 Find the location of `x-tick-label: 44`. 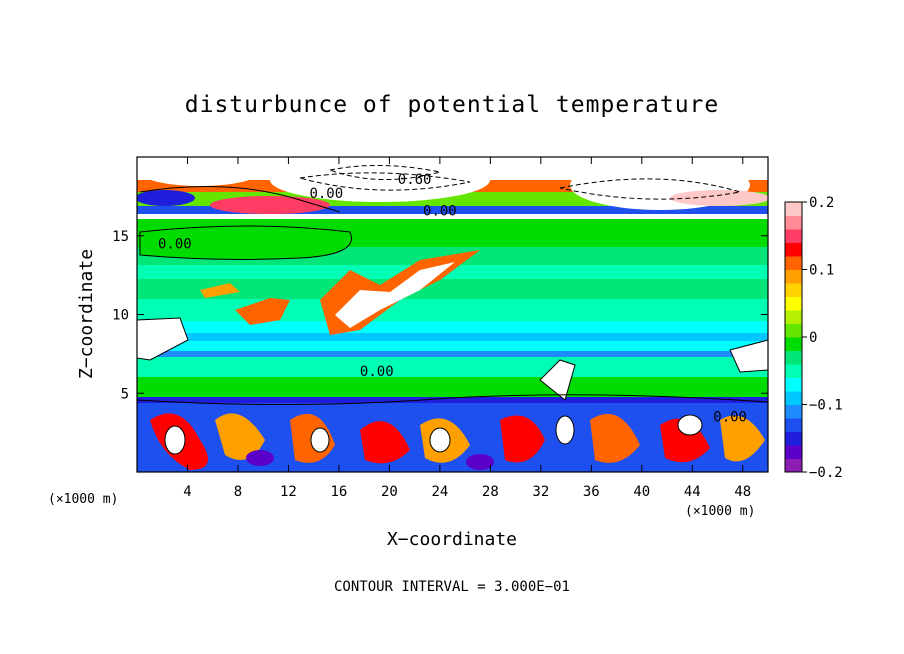

x-tick-label: 44 is located at coordinates (692, 492).